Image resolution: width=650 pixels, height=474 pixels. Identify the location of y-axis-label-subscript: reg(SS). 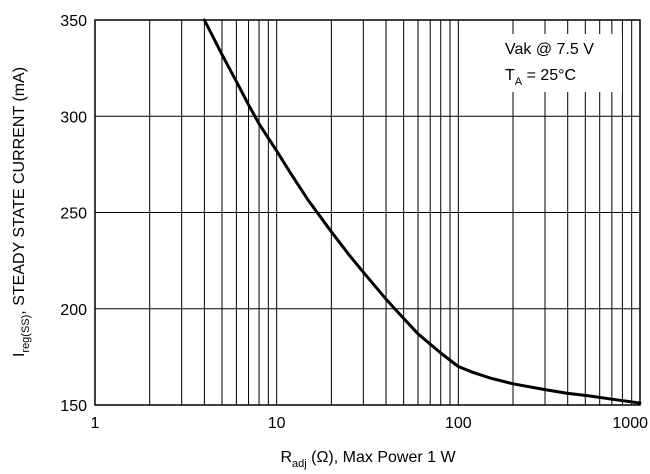
(26, 334).